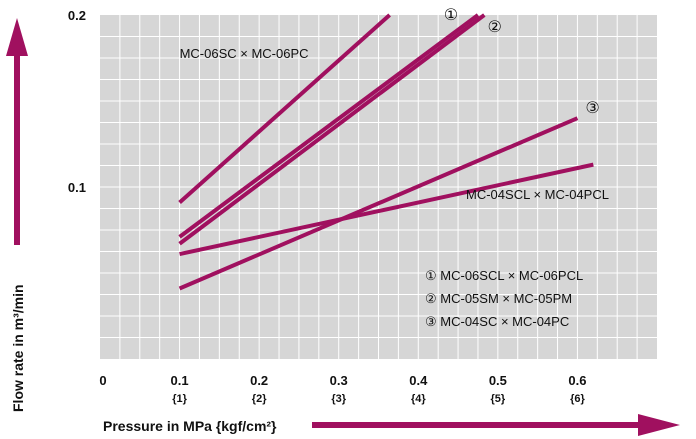 The width and height of the screenshot is (696, 439). I want to click on x-tick-sublabel: {5}, so click(498, 399).